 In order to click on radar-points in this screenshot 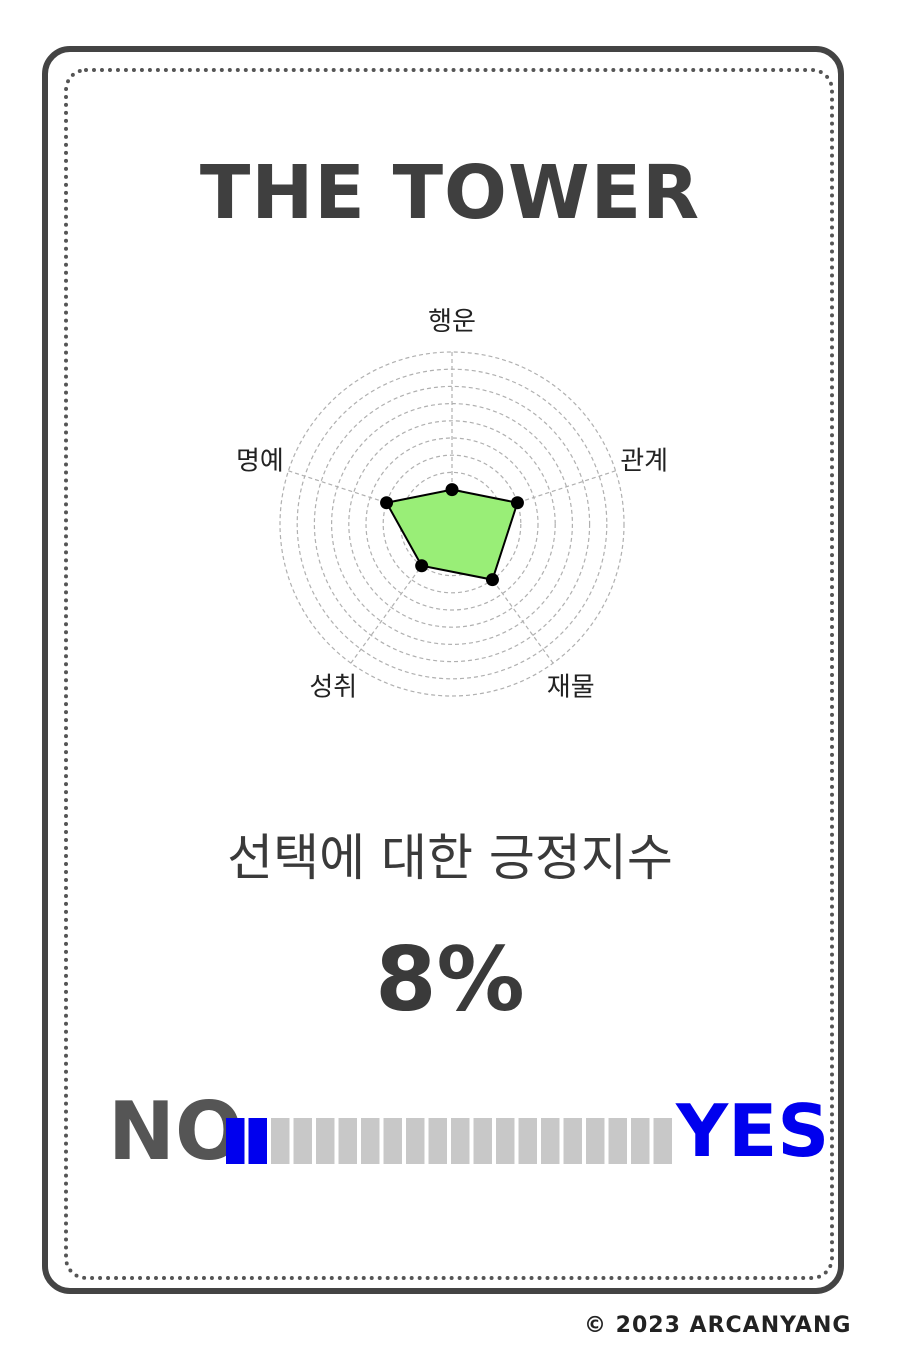, I will do `click(452, 535)`.